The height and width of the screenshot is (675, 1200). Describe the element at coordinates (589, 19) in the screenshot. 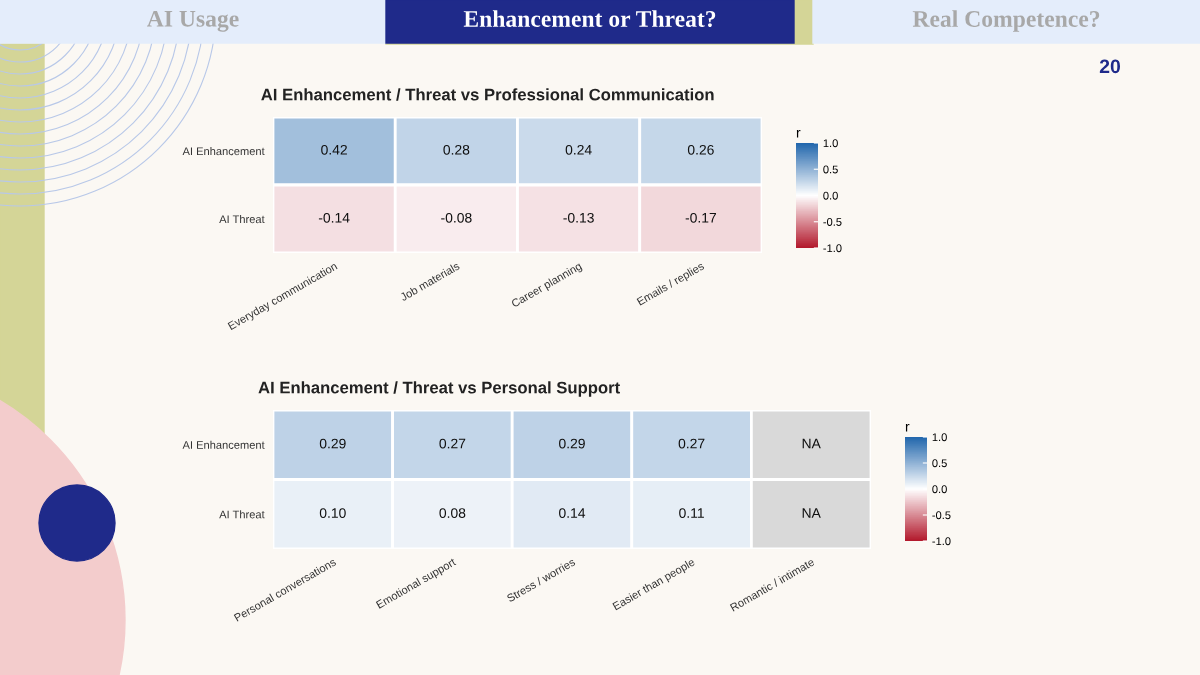

I see `text: Enhancement or Threat?` at that location.